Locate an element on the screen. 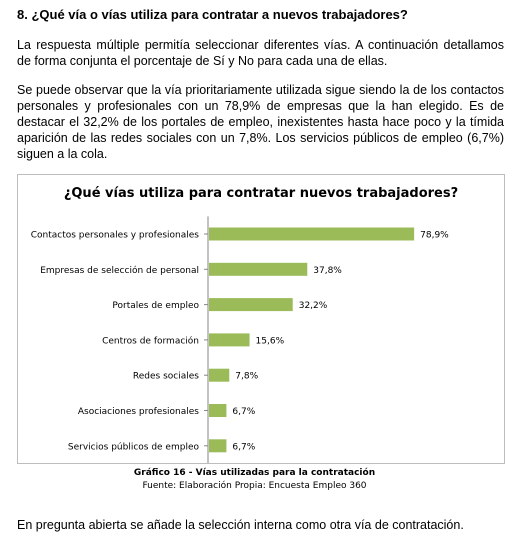  value-label: 78,9% is located at coordinates (434, 236).